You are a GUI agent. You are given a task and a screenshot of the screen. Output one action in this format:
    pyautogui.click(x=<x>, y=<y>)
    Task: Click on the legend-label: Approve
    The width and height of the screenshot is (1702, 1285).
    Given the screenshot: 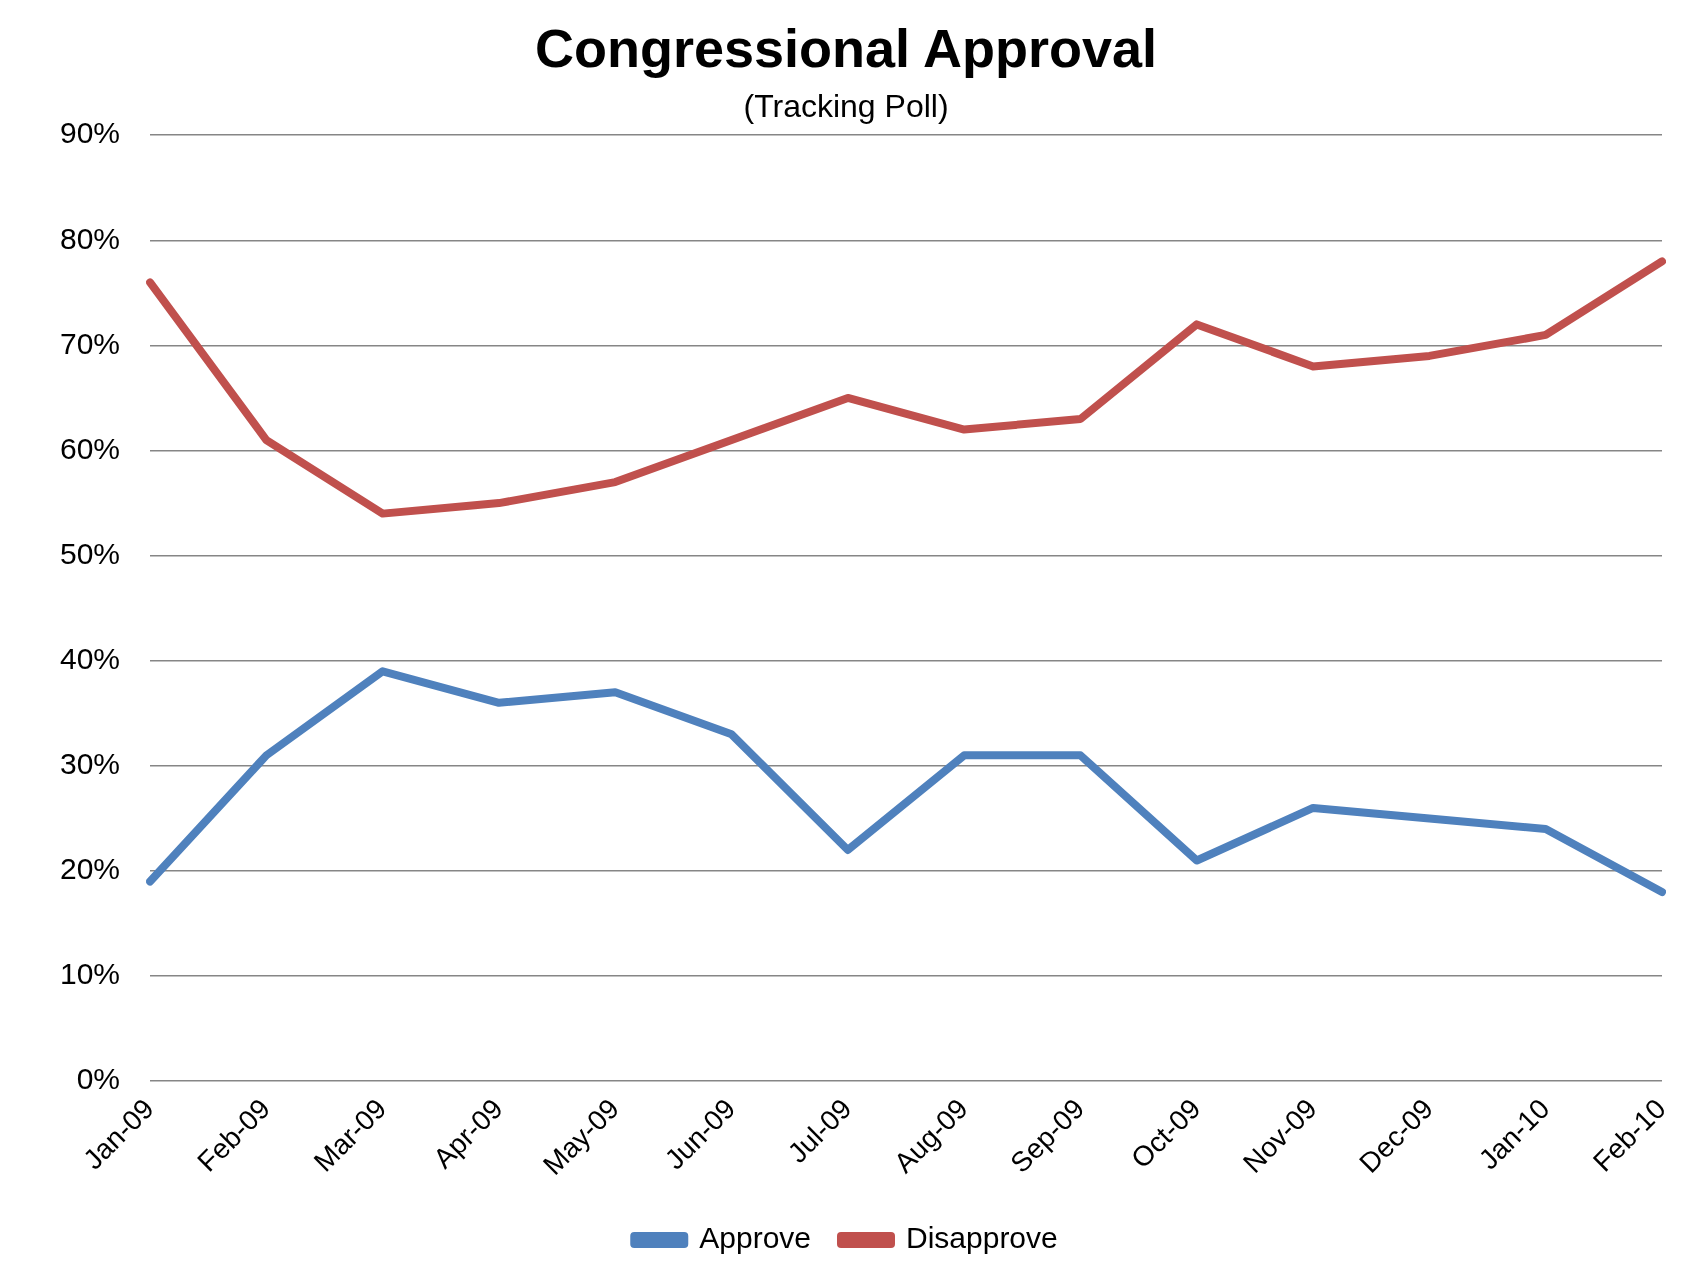 What is the action you would take?
    pyautogui.click(x=755, y=1238)
    